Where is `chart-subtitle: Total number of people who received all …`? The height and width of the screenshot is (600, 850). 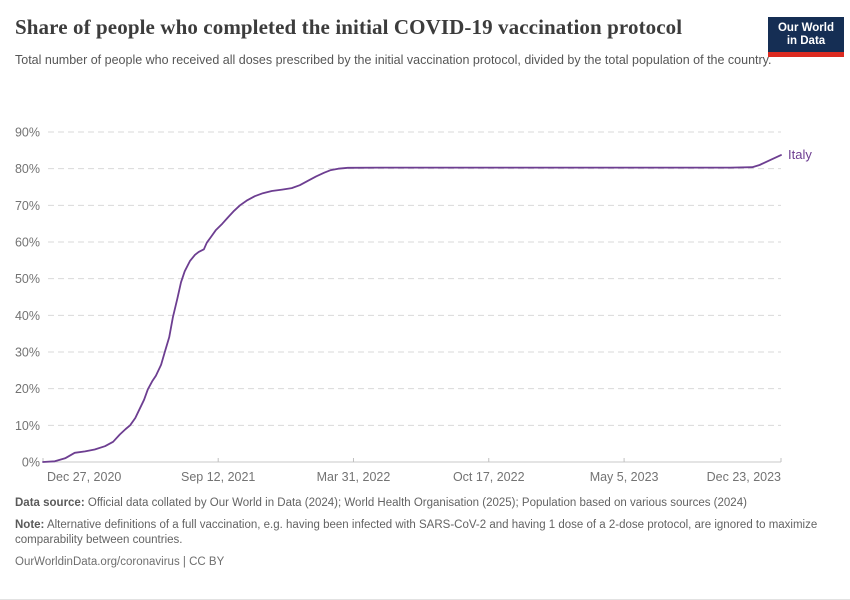 chart-subtitle: Total number of people who received all … is located at coordinates (393, 60).